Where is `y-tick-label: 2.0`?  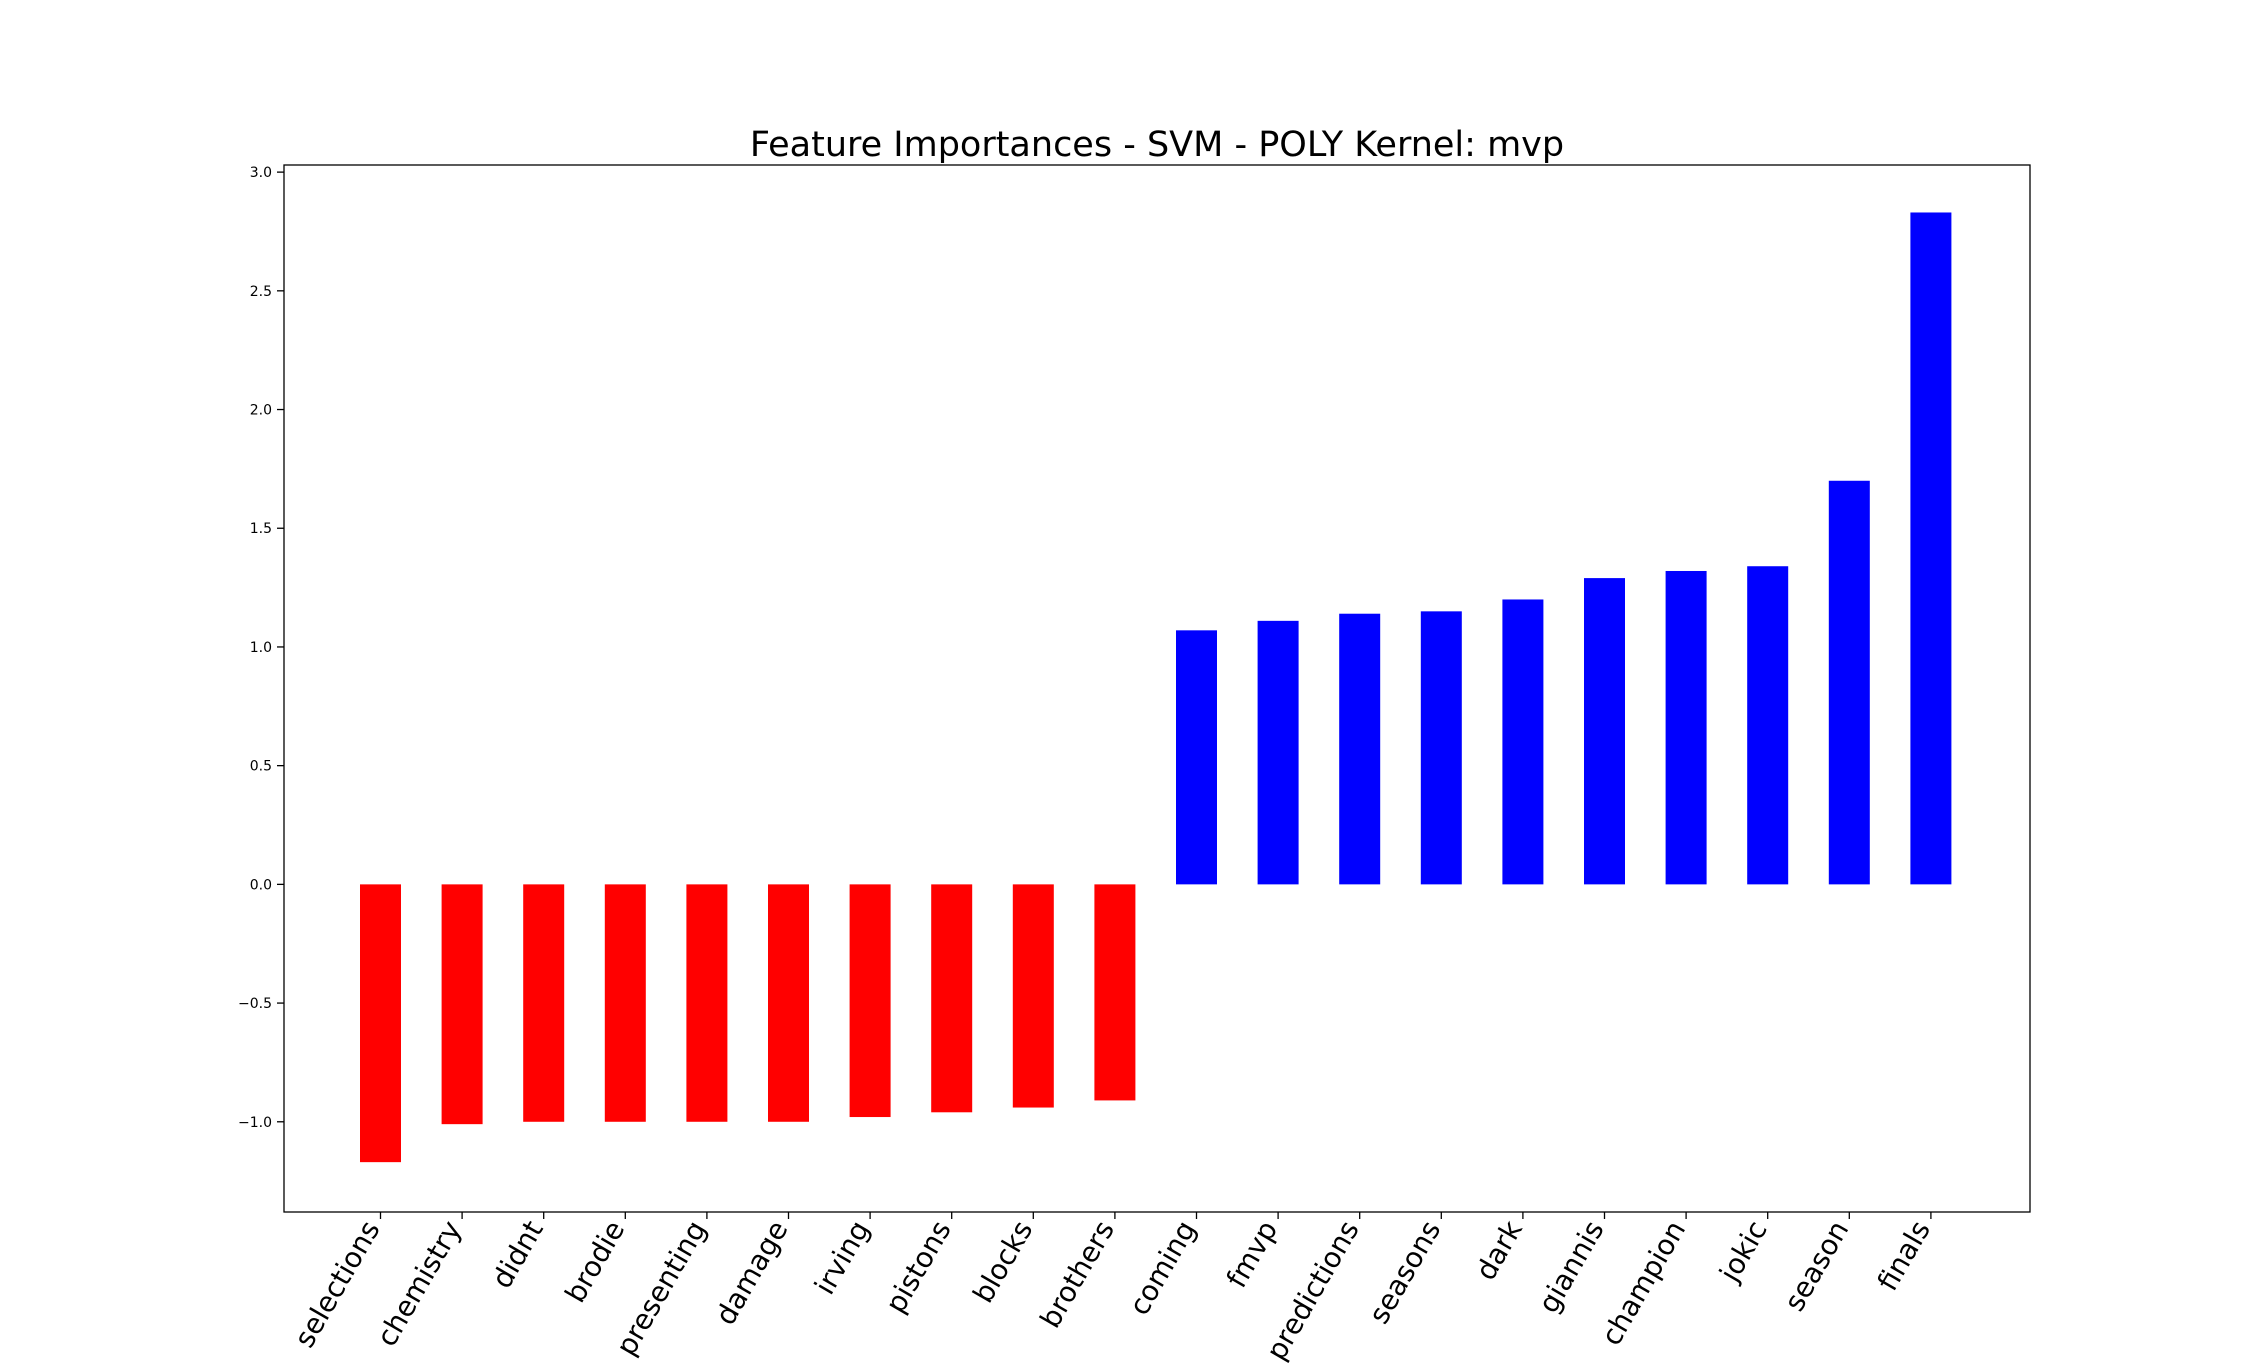
y-tick-label: 2.0 is located at coordinates (261, 411).